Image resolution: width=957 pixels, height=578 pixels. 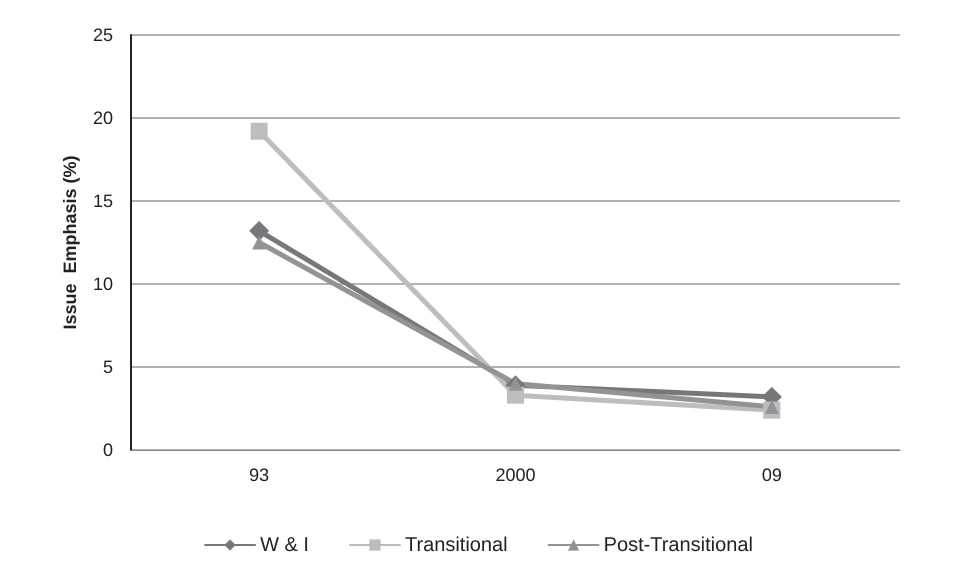 I want to click on legend-label: Post-Transitional, so click(x=678, y=545).